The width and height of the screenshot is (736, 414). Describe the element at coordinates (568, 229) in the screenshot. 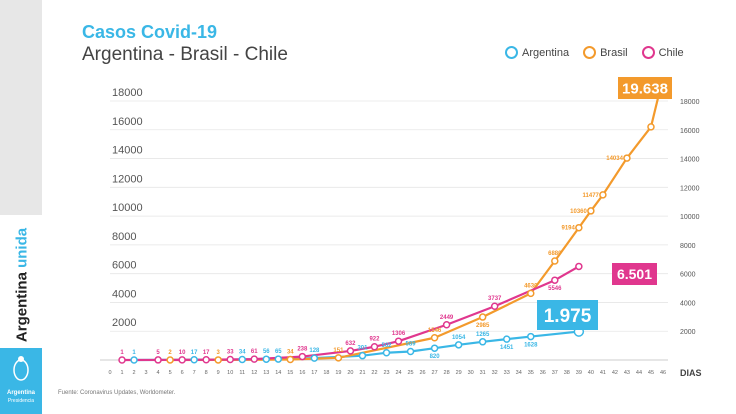

I see `data-label: 9194` at that location.